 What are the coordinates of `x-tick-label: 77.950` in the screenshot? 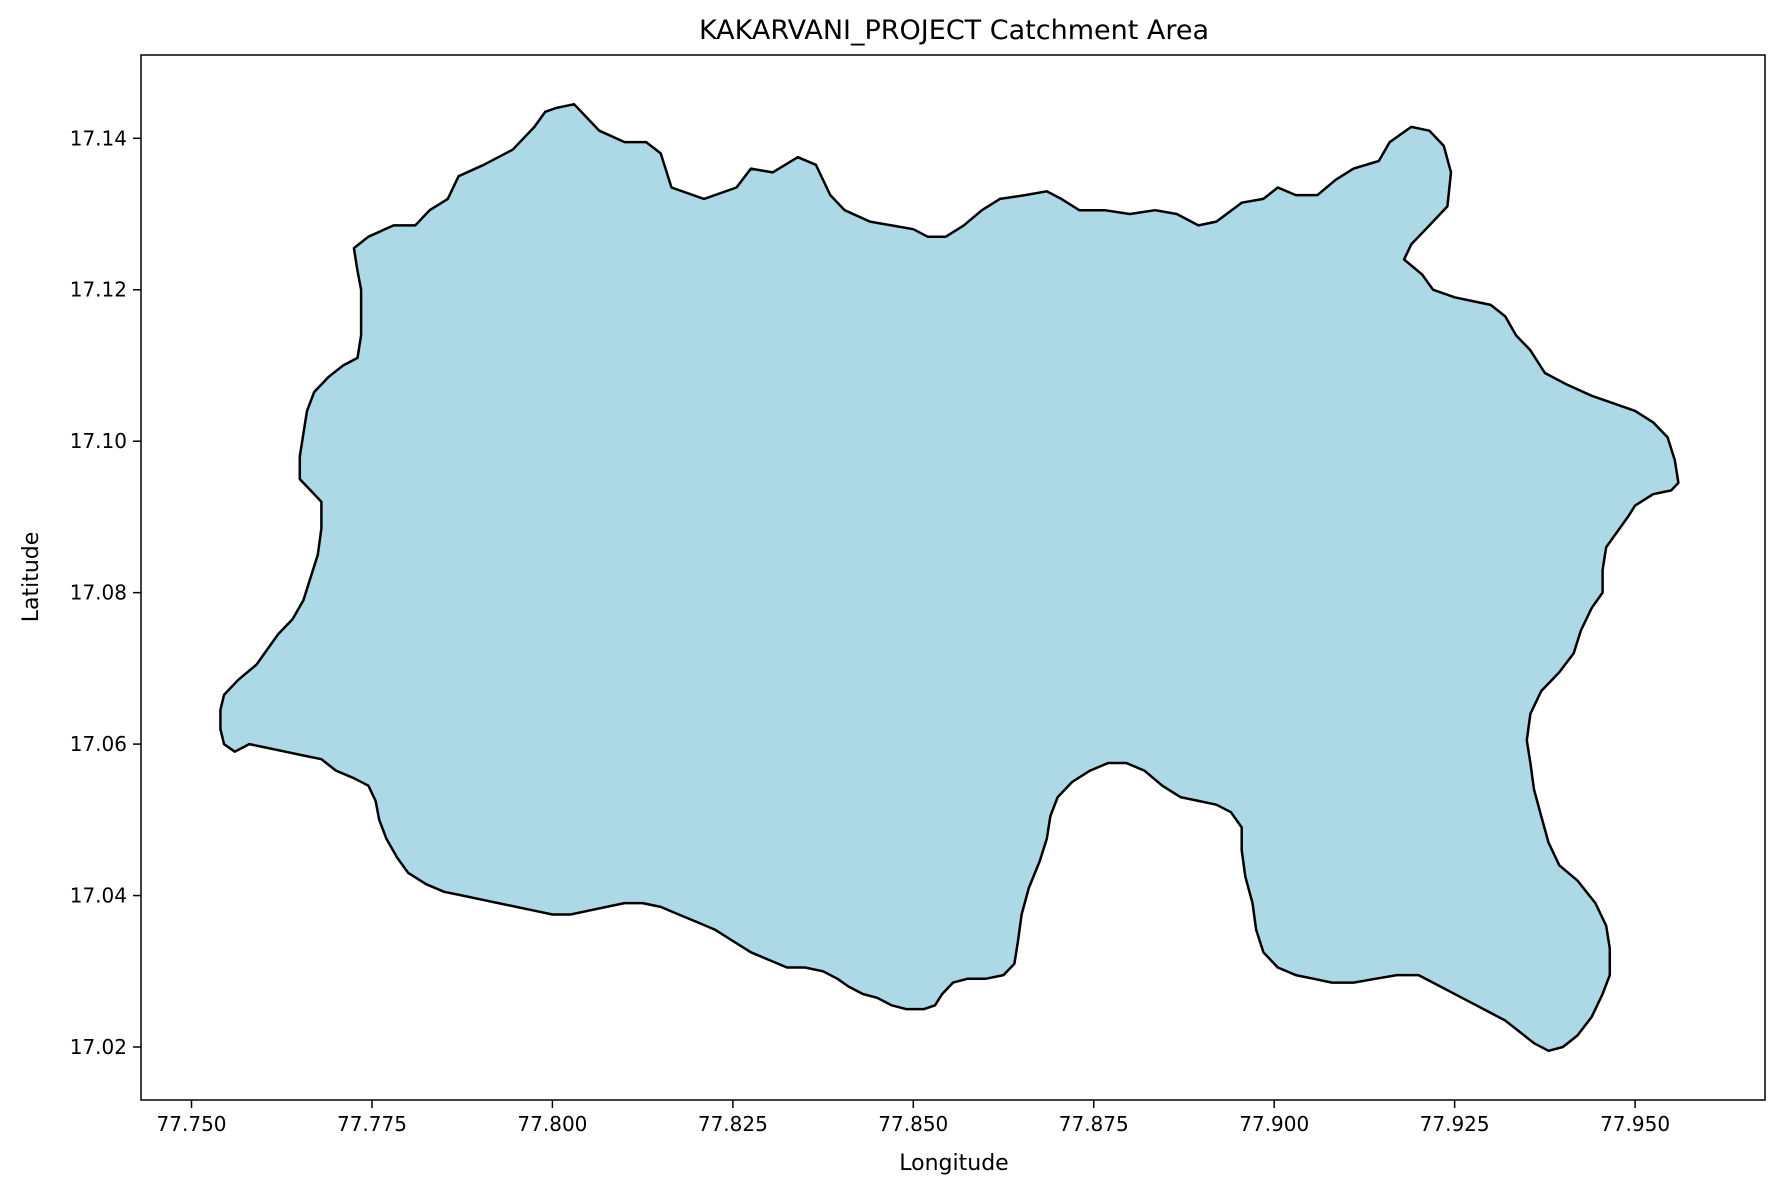 It's located at (1635, 1124).